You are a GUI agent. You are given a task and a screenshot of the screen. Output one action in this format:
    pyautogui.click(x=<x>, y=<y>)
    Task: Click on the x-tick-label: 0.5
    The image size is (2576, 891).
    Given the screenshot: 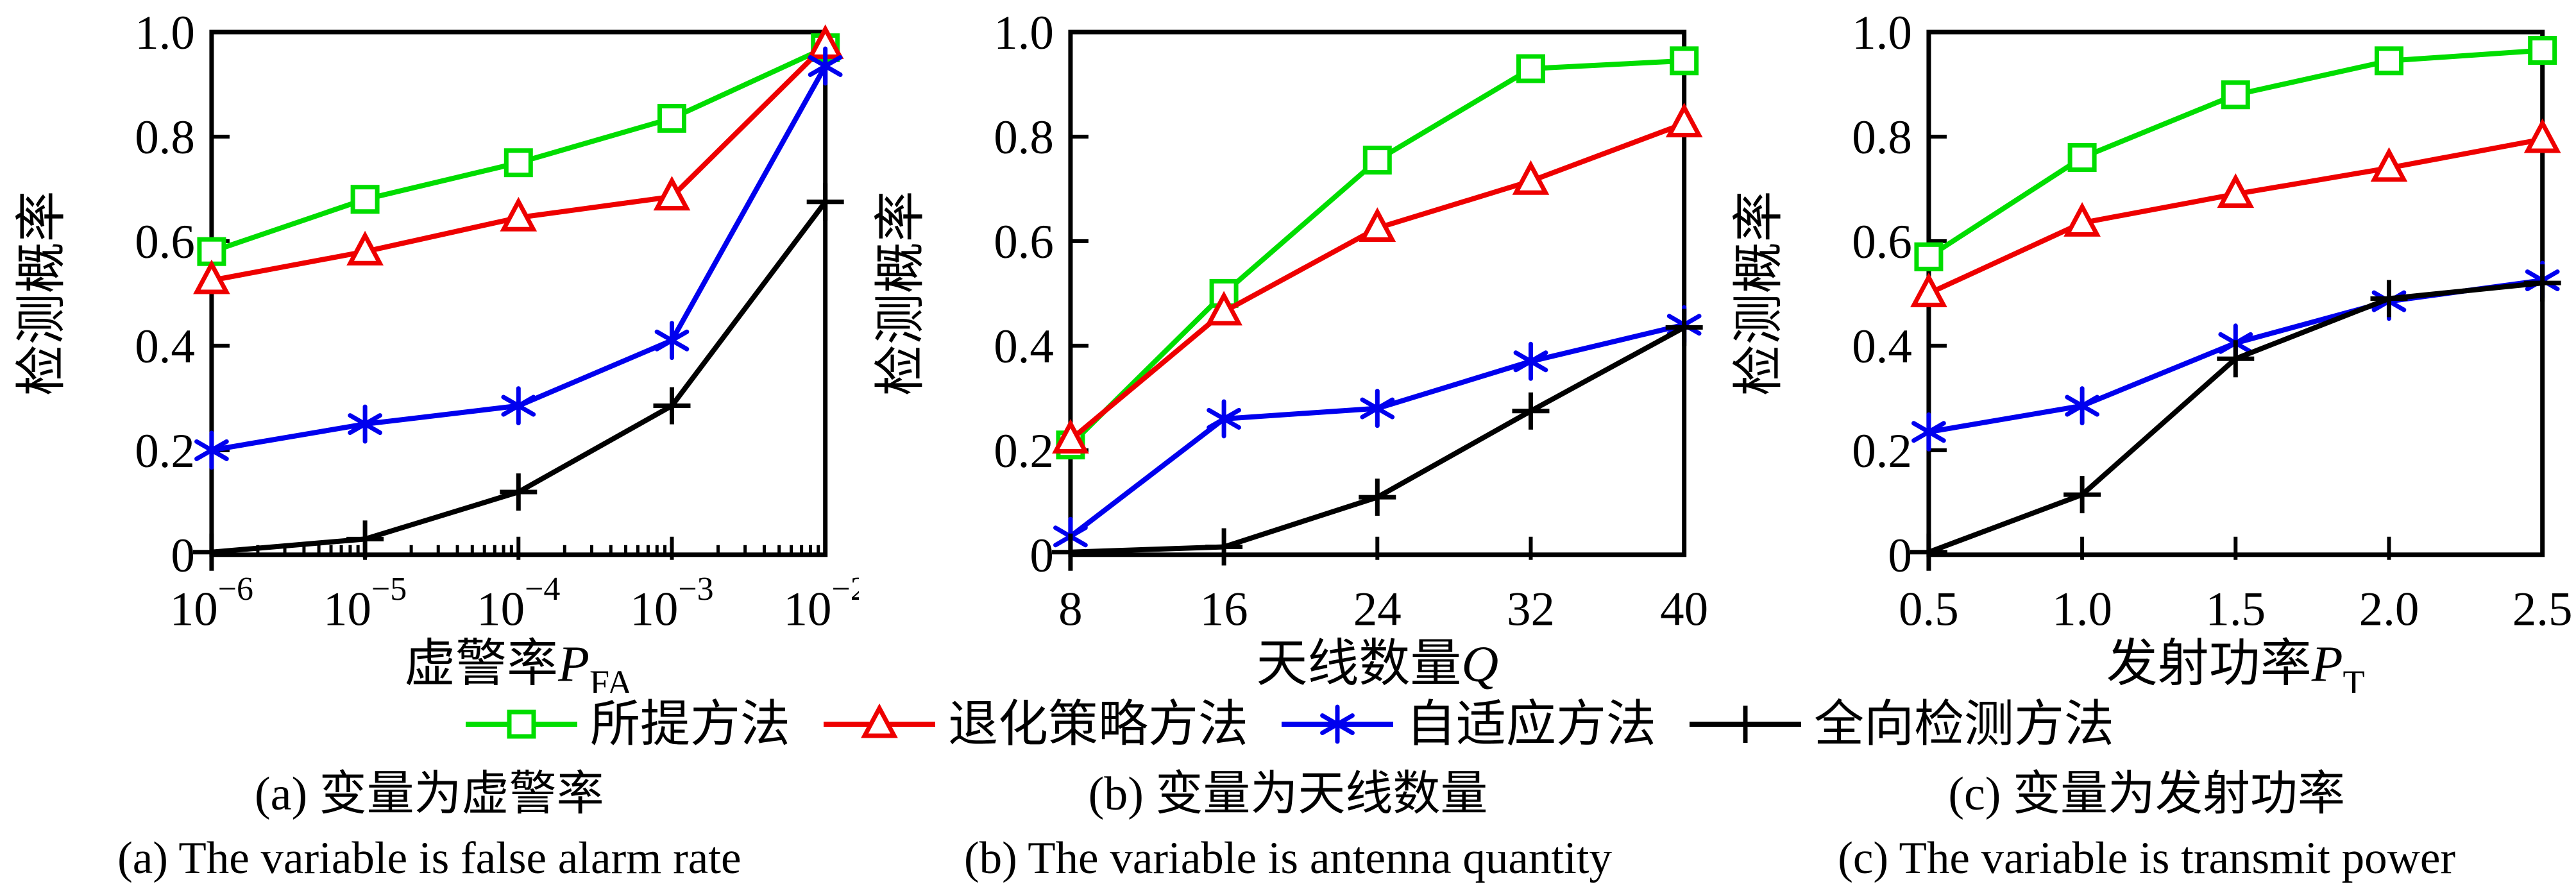 What is the action you would take?
    pyautogui.click(x=1929, y=609)
    